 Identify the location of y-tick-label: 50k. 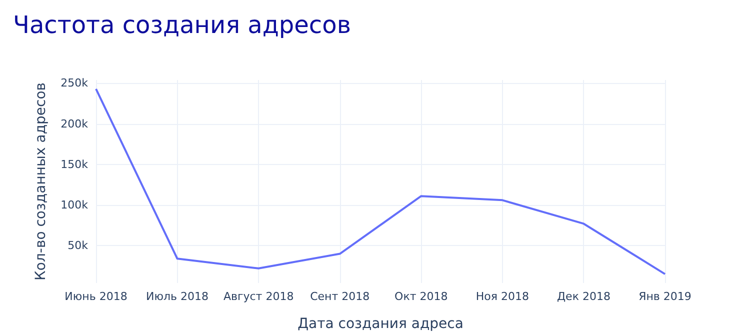
(78, 245).